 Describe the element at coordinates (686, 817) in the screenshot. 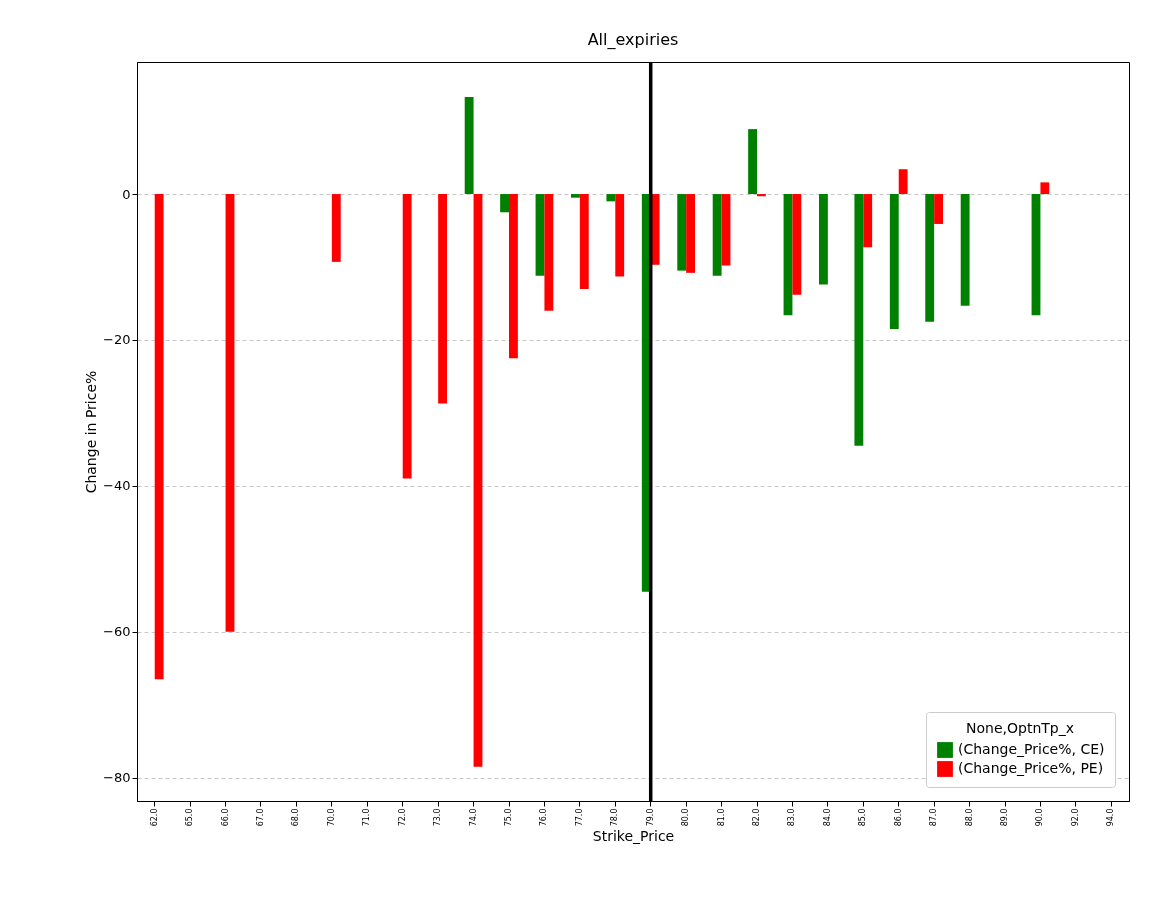

I see `x-tick-label: 80.0` at that location.